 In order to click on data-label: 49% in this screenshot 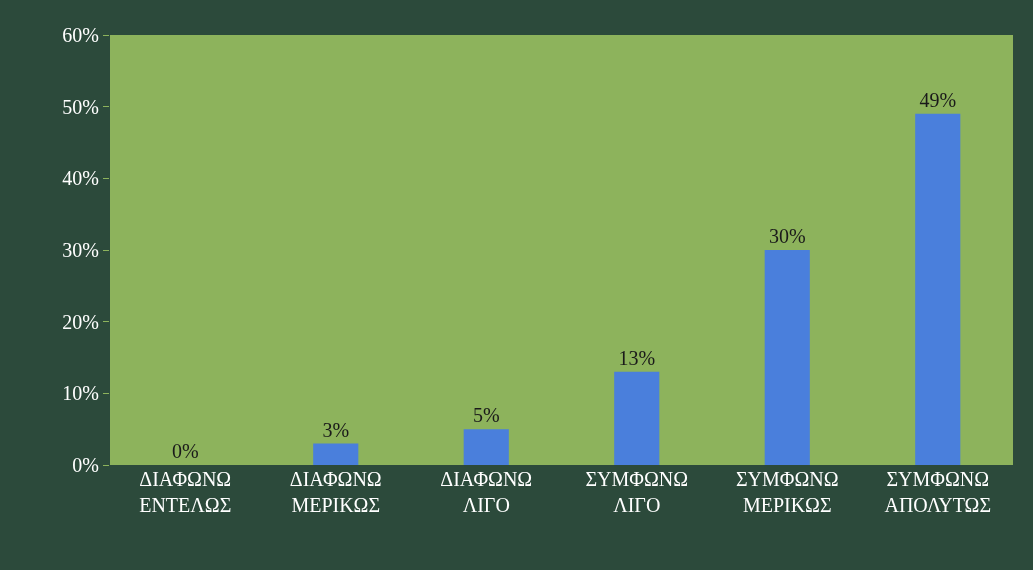, I will do `click(938, 99)`.